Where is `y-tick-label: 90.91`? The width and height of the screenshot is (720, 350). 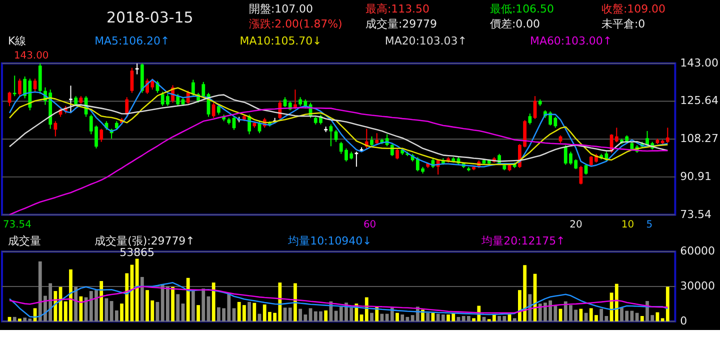
y-tick-label: 90.91 is located at coordinates (696, 176).